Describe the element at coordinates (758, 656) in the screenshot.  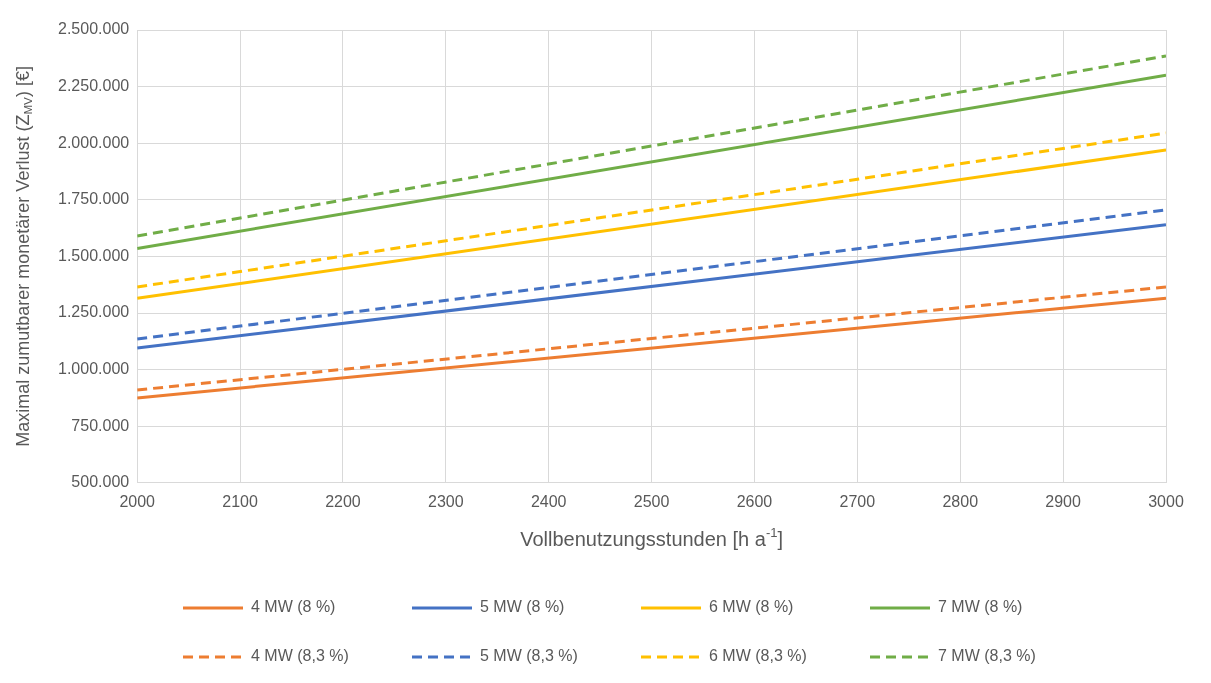
I see `legend-label: 6 MW (8,3 %)` at that location.